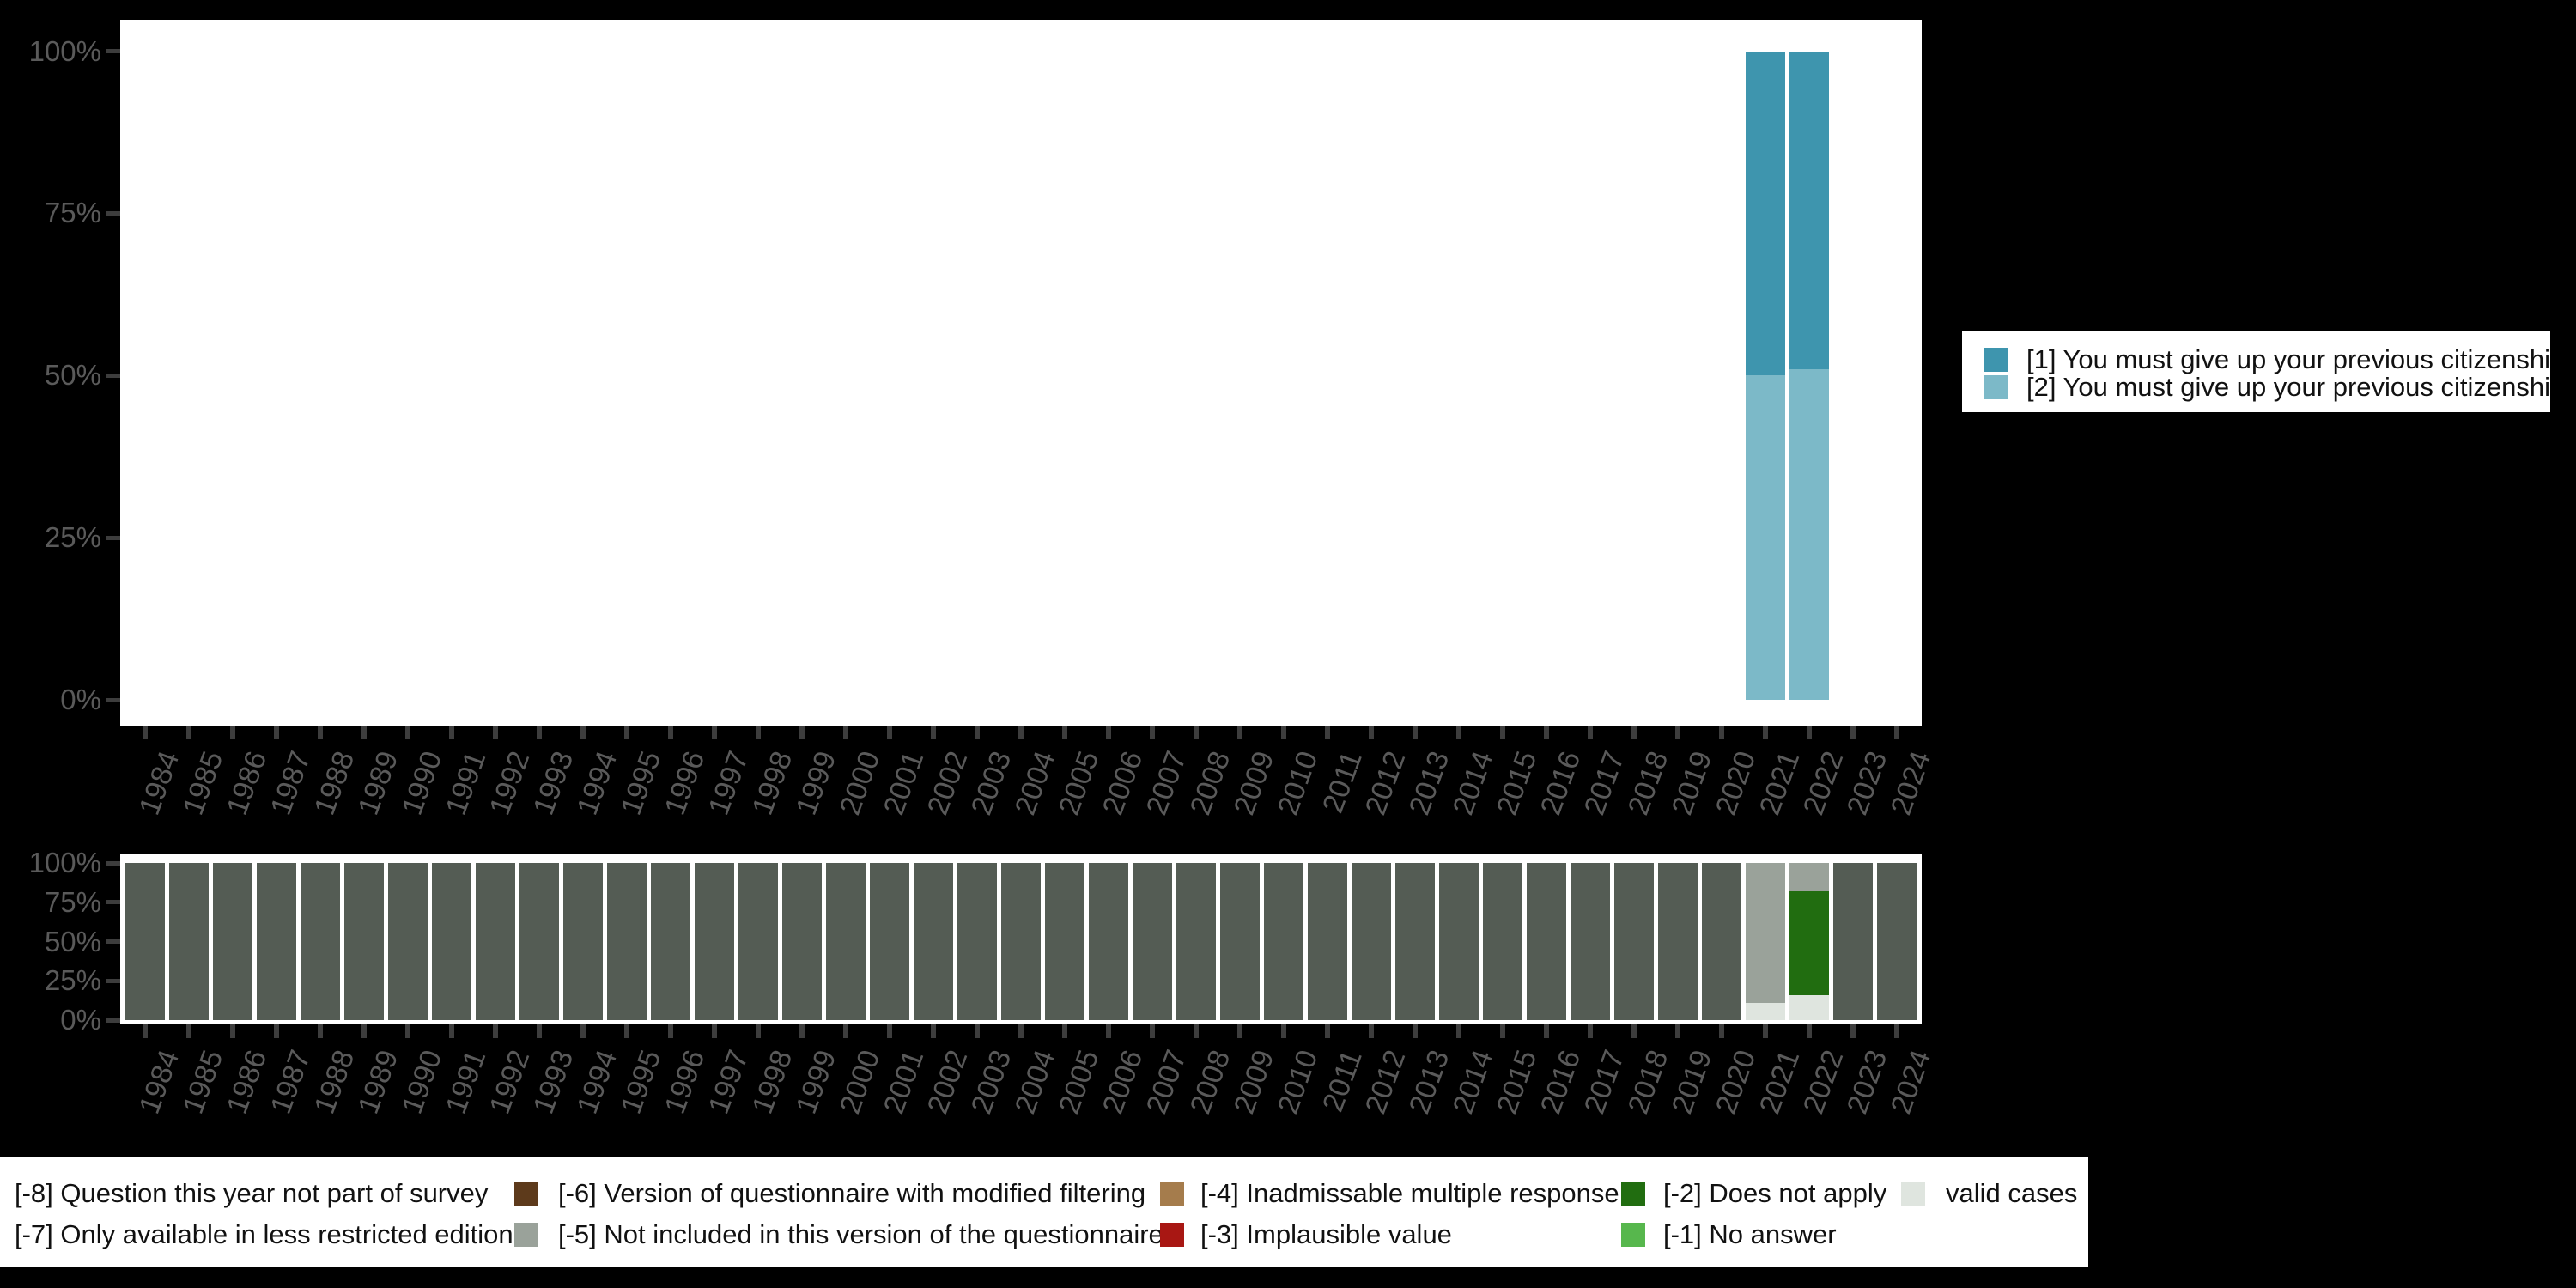  Describe the element at coordinates (64, 863) in the screenshot. I see `y-axis-tick-label: 100%` at that location.